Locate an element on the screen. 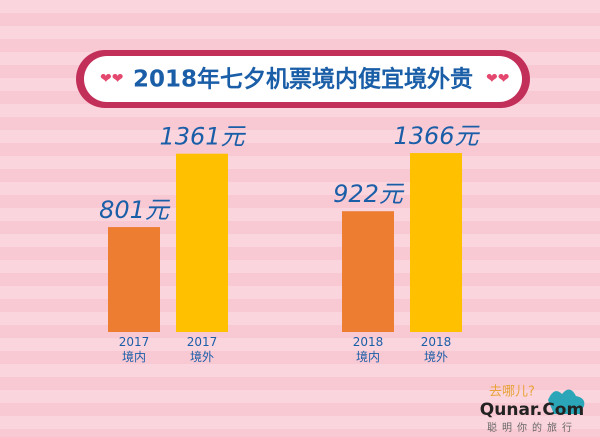  logo-name: 去哪儿? is located at coordinates (512, 392).